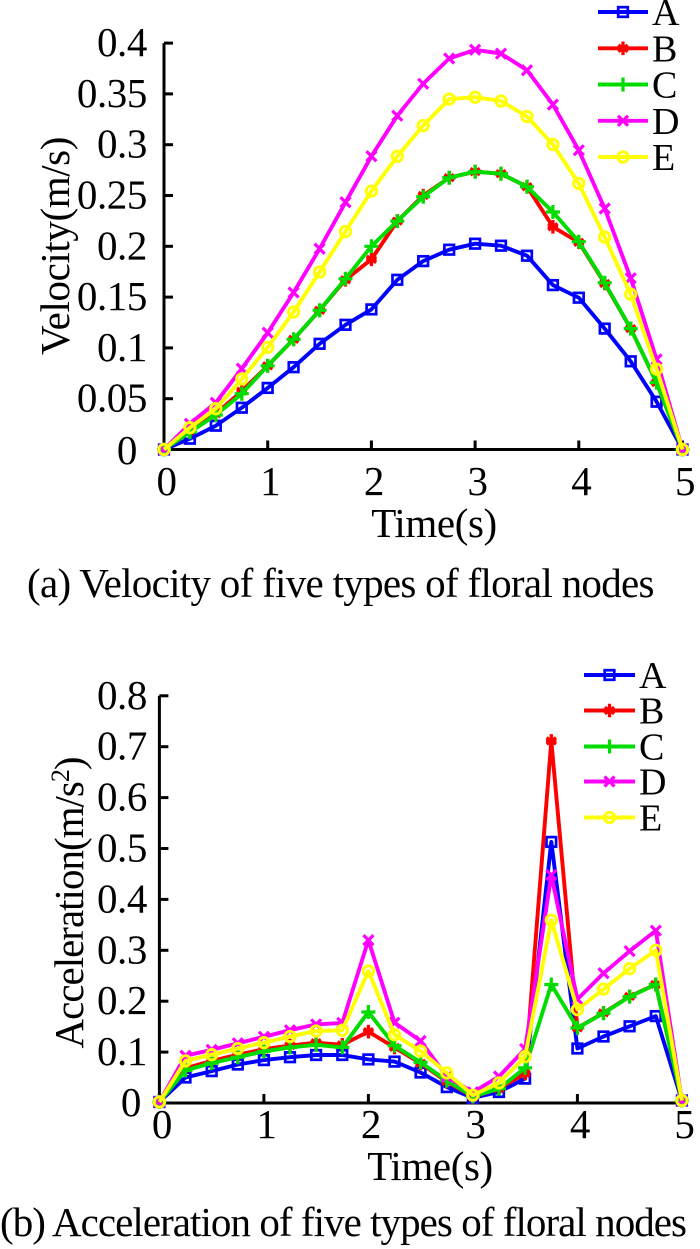 Image resolution: width=700 pixels, height=1249 pixels. I want to click on svg-text: 0.25, so click(112, 195).